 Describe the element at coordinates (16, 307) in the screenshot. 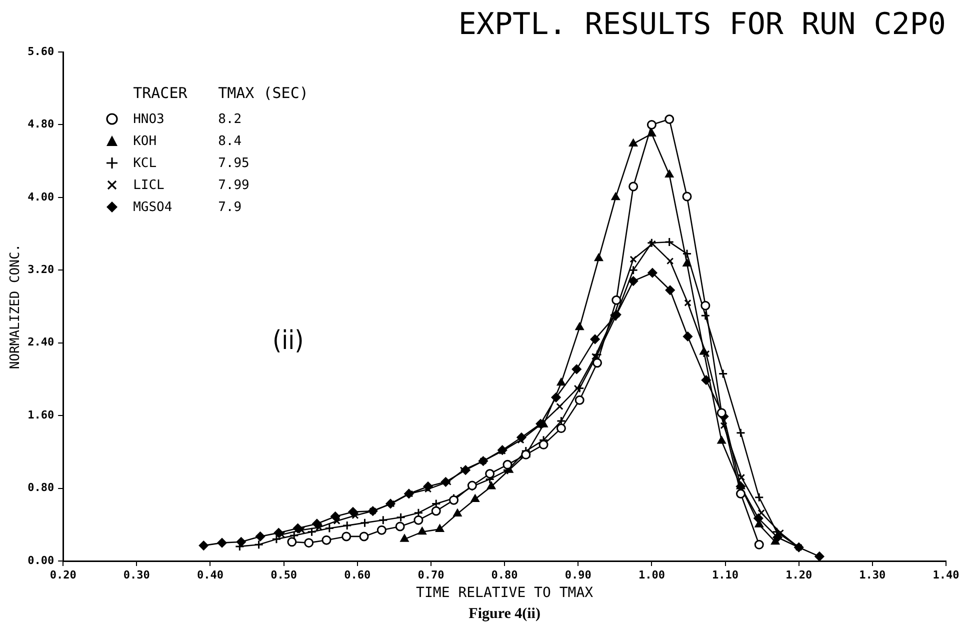

I see `y-axis-title: NORMALIZED CONC.` at that location.